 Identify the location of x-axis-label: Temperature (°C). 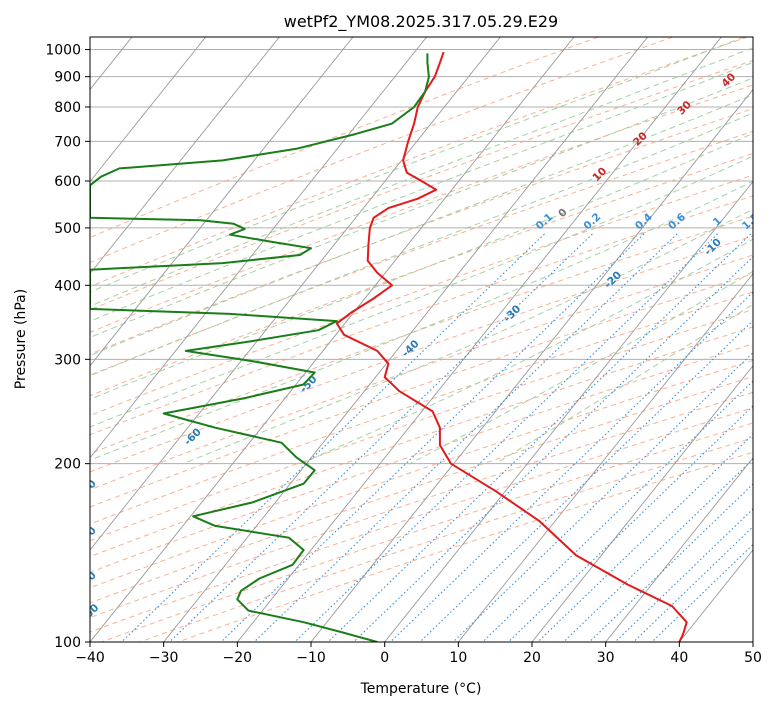
(421, 689).